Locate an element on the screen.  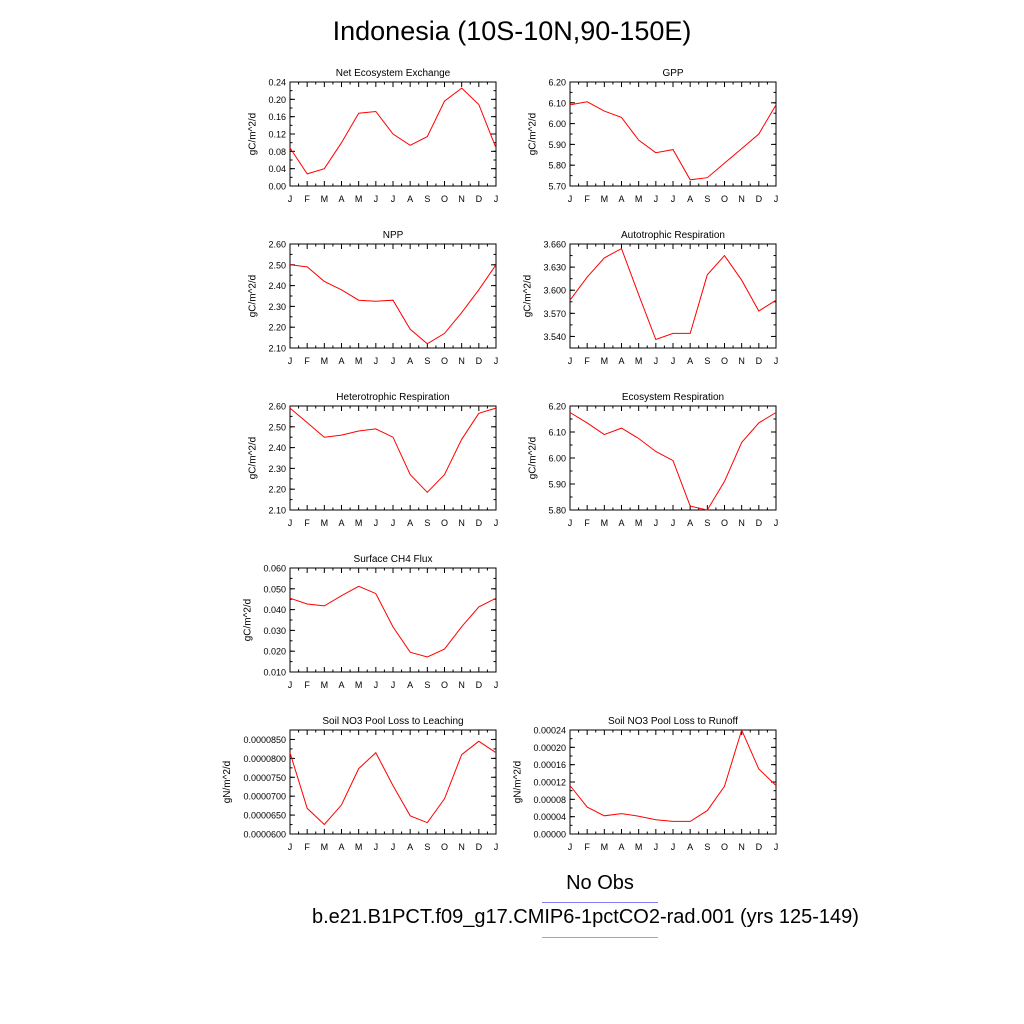
y-tick-label: 0.00020 is located at coordinates (549, 748).